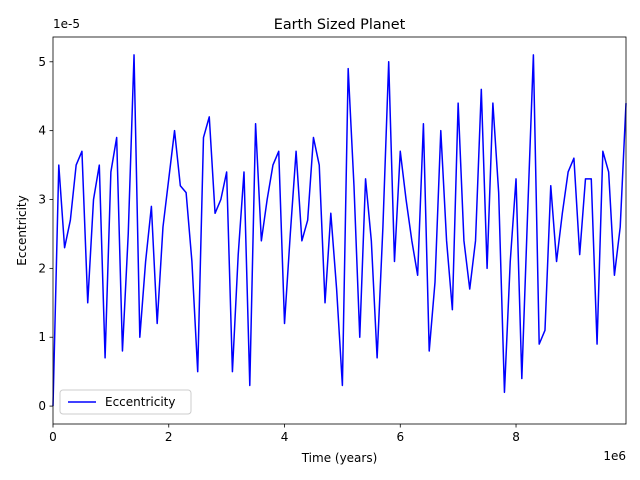  I want to click on chart-title: Earth Sized Planet, so click(340, 25).